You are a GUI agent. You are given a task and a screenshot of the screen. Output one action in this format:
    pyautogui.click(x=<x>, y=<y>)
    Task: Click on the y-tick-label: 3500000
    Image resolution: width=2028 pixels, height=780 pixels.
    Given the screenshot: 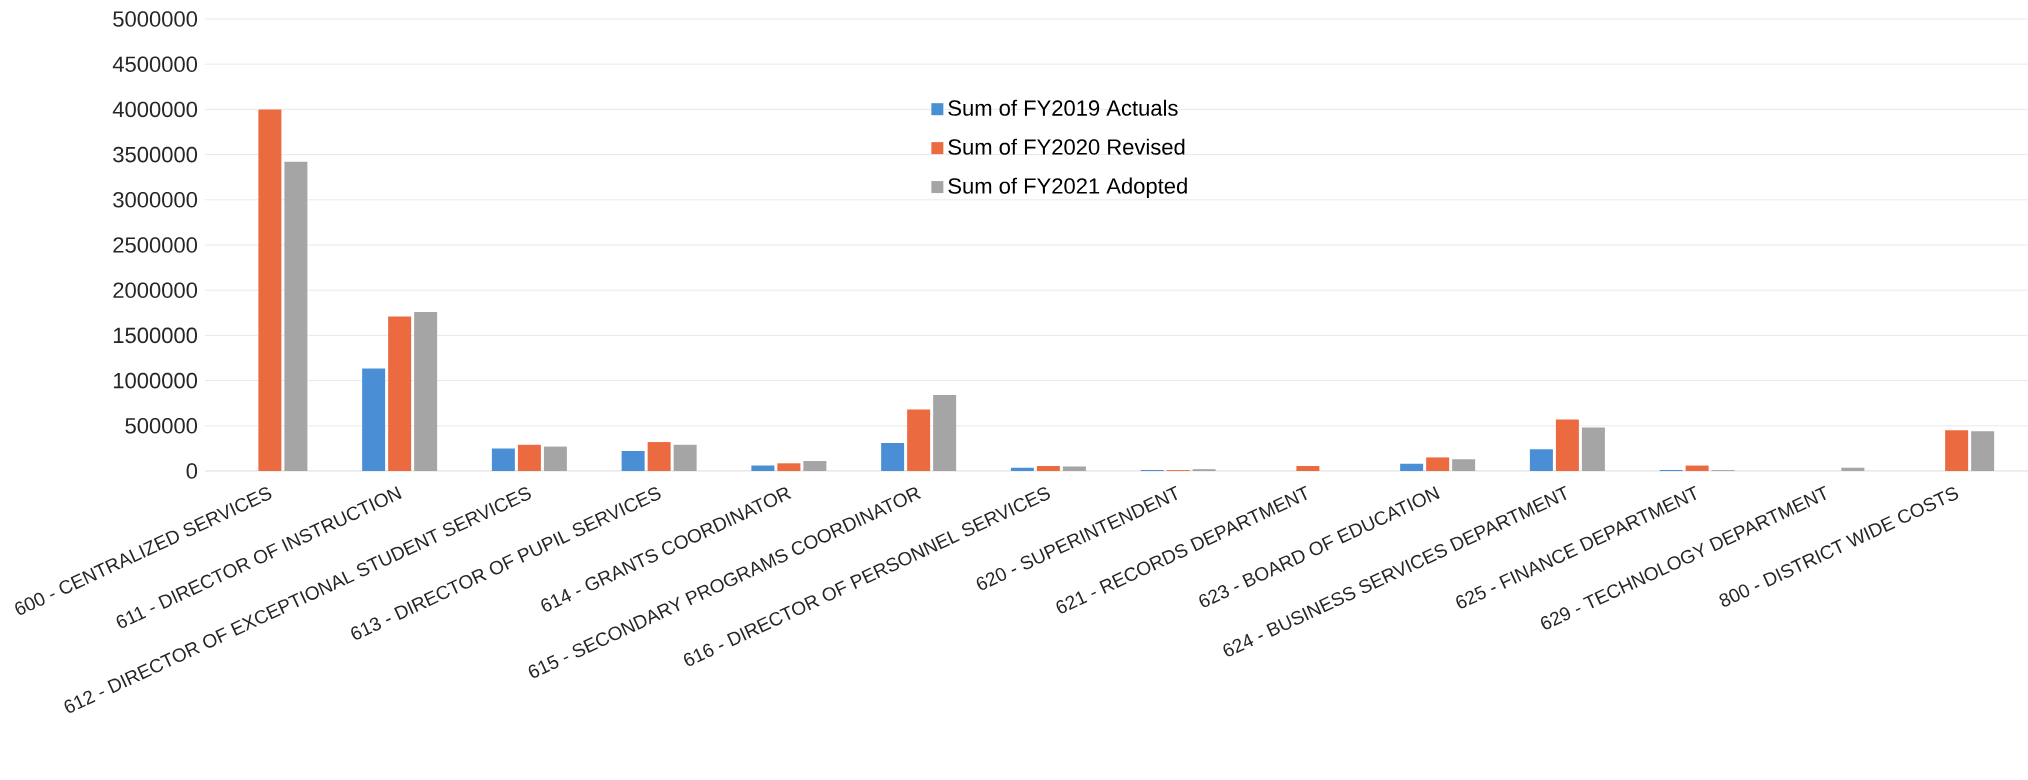 What is the action you would take?
    pyautogui.click(x=155, y=154)
    